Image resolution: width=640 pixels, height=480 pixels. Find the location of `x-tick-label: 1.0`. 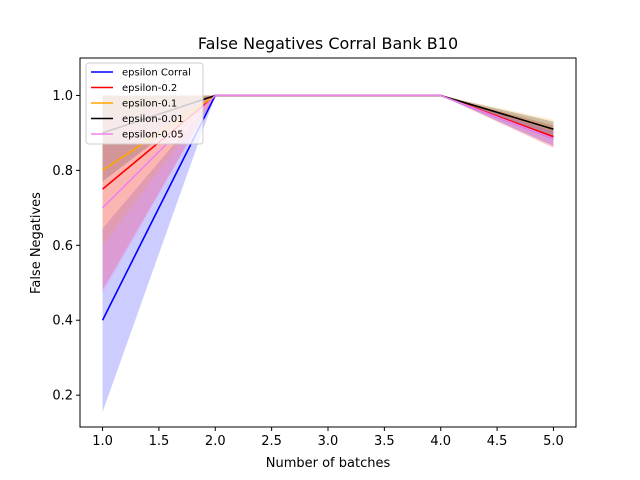

x-tick-label: 1.0 is located at coordinates (102, 441).